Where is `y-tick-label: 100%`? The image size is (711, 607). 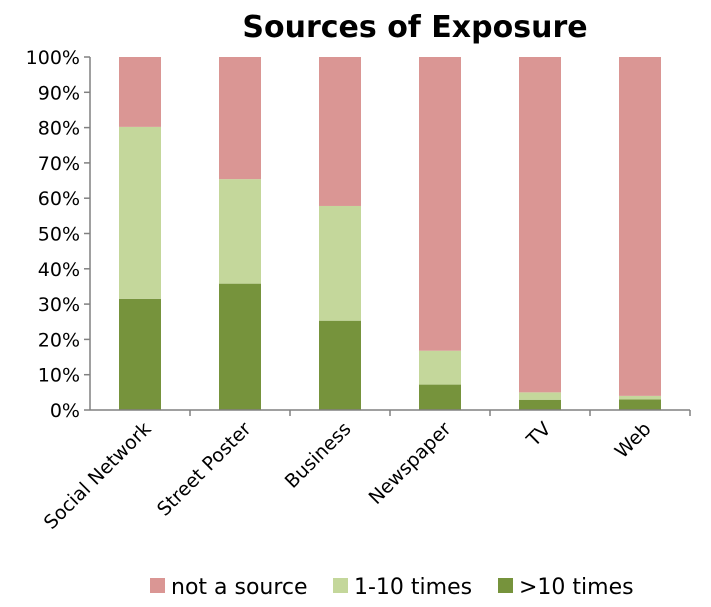 y-tick-label: 100% is located at coordinates (53, 58).